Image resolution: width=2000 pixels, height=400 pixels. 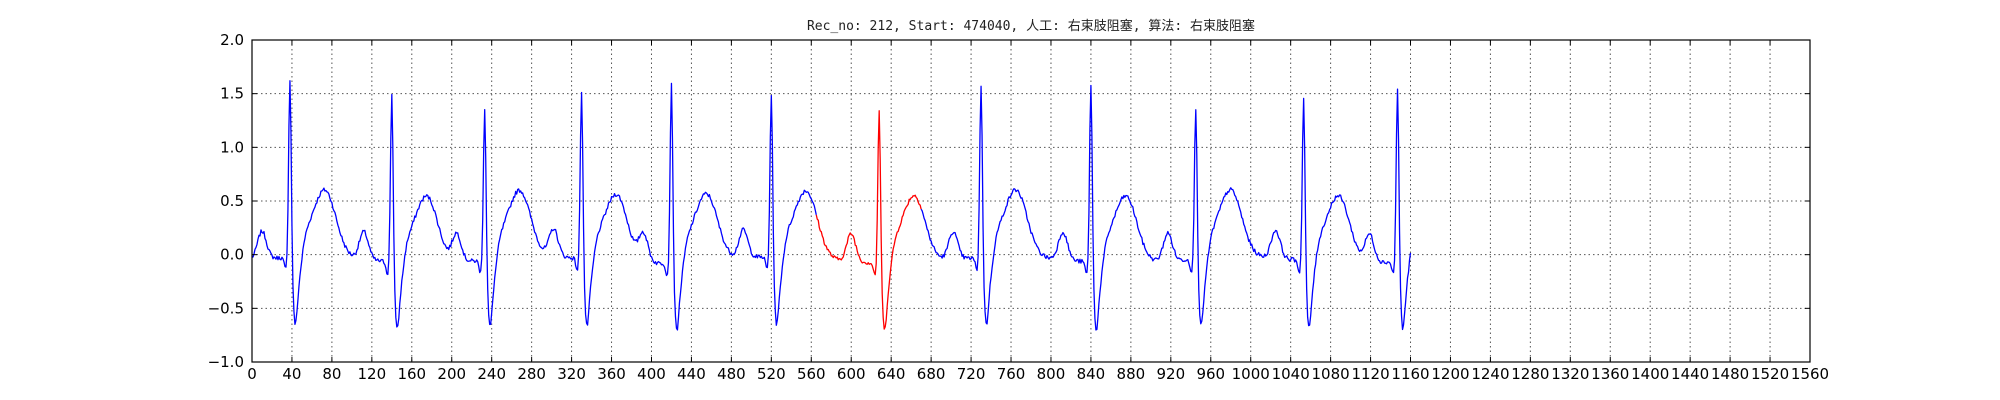 I want to click on x-tick-label: 1520, so click(x=1770, y=374).